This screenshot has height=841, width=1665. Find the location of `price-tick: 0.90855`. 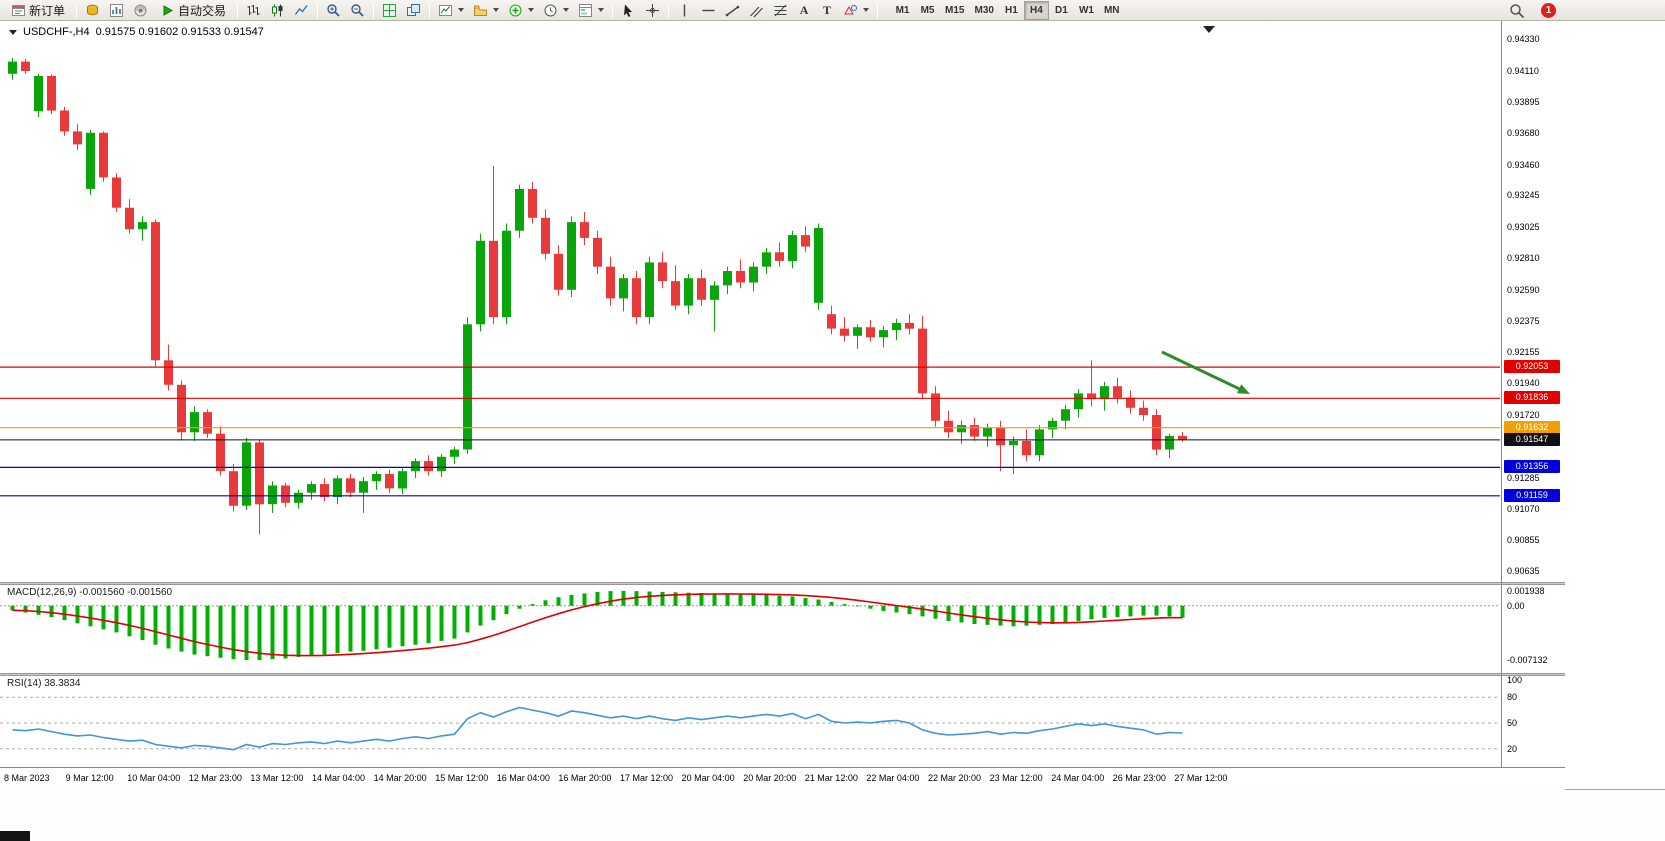

price-tick: 0.90855 is located at coordinates (1523, 539).